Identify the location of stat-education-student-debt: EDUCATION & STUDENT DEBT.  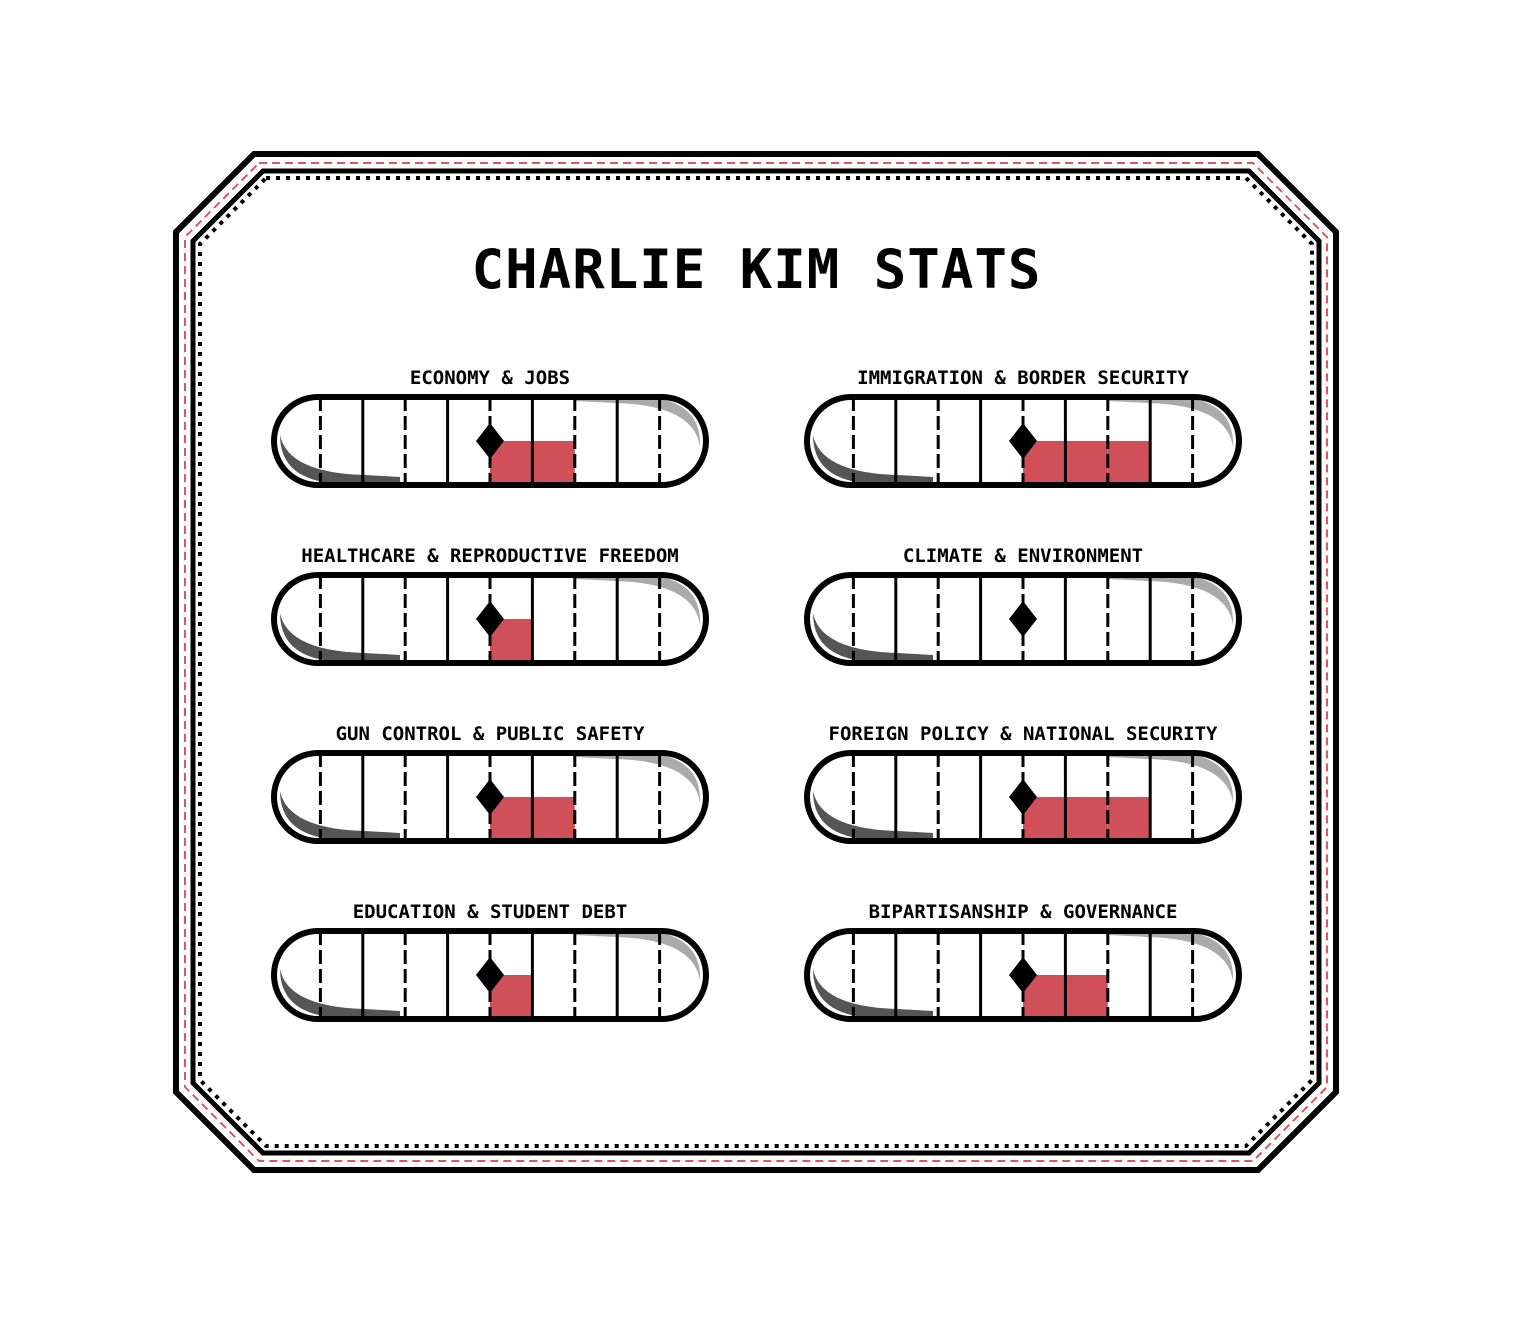
(490, 983).